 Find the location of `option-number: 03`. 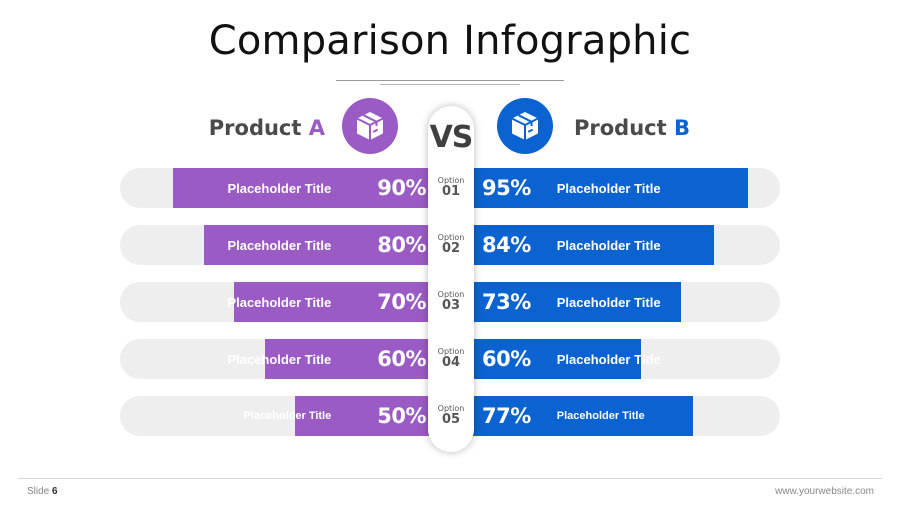

option-number: 03 is located at coordinates (451, 305).